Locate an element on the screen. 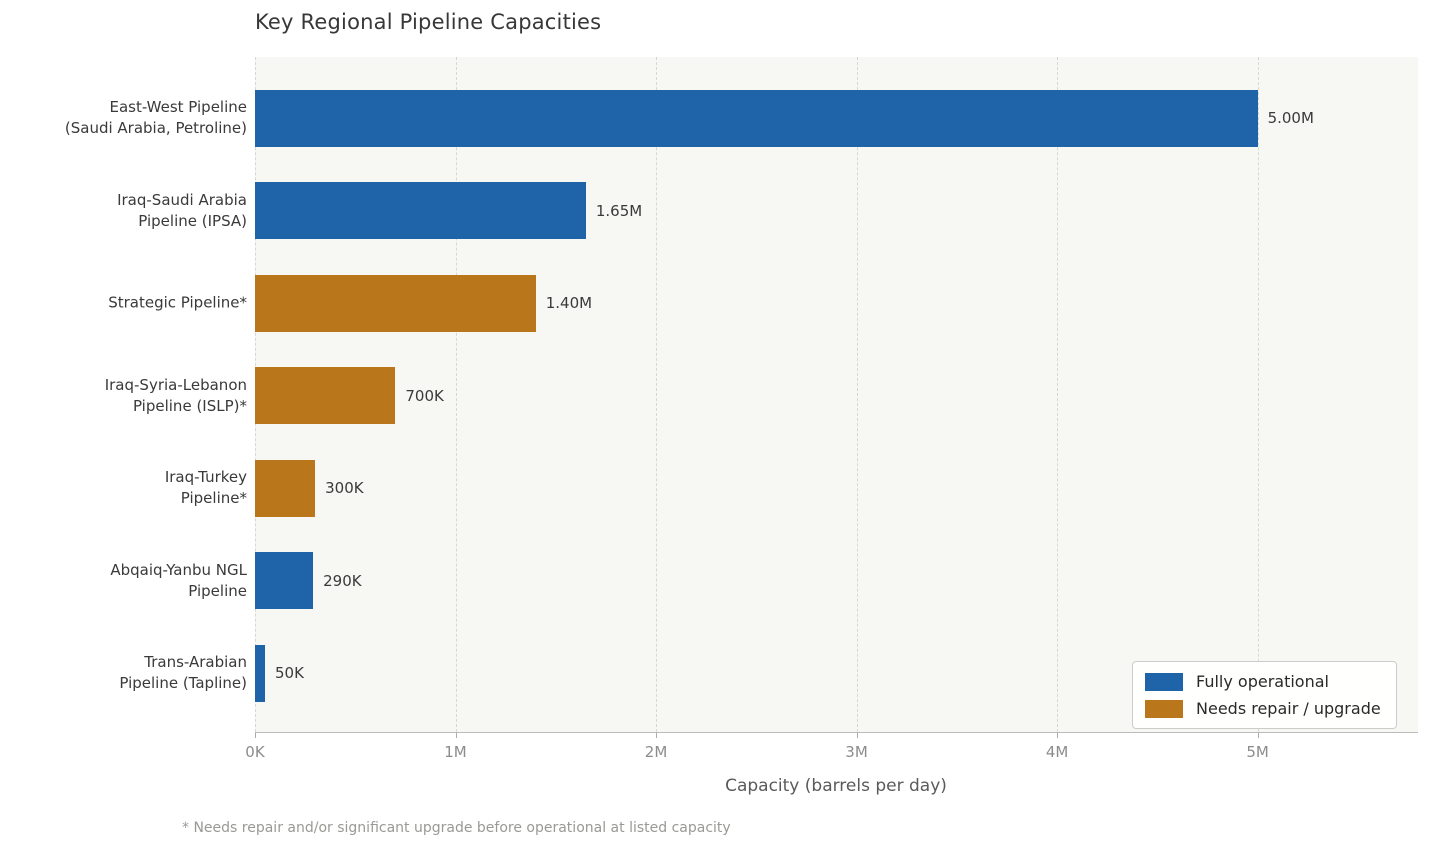 This screenshot has width=1432, height=852. legend: Fully operational Needs repair / upgrade is located at coordinates (1264, 695).